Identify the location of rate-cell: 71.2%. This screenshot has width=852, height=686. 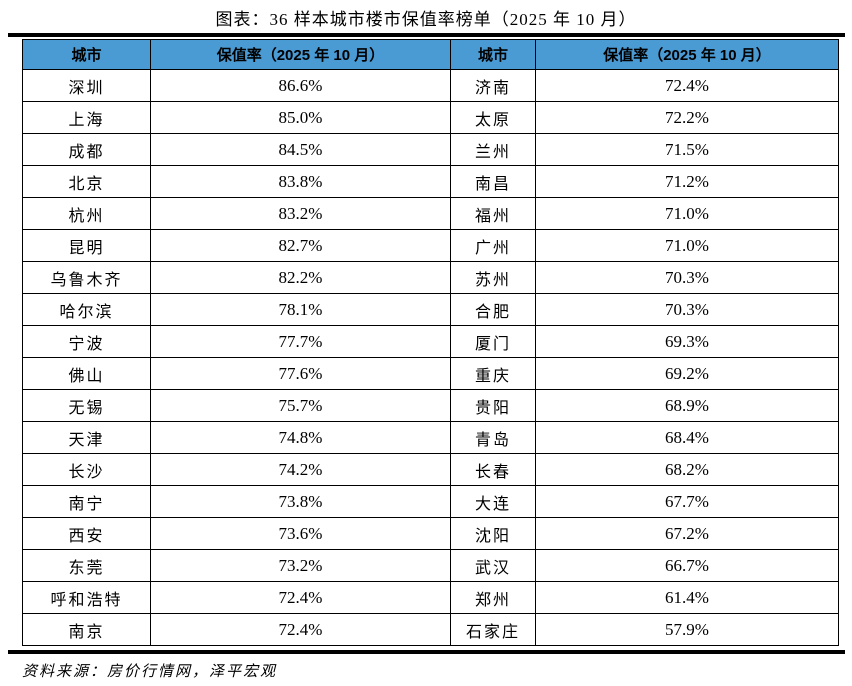
(687, 181).